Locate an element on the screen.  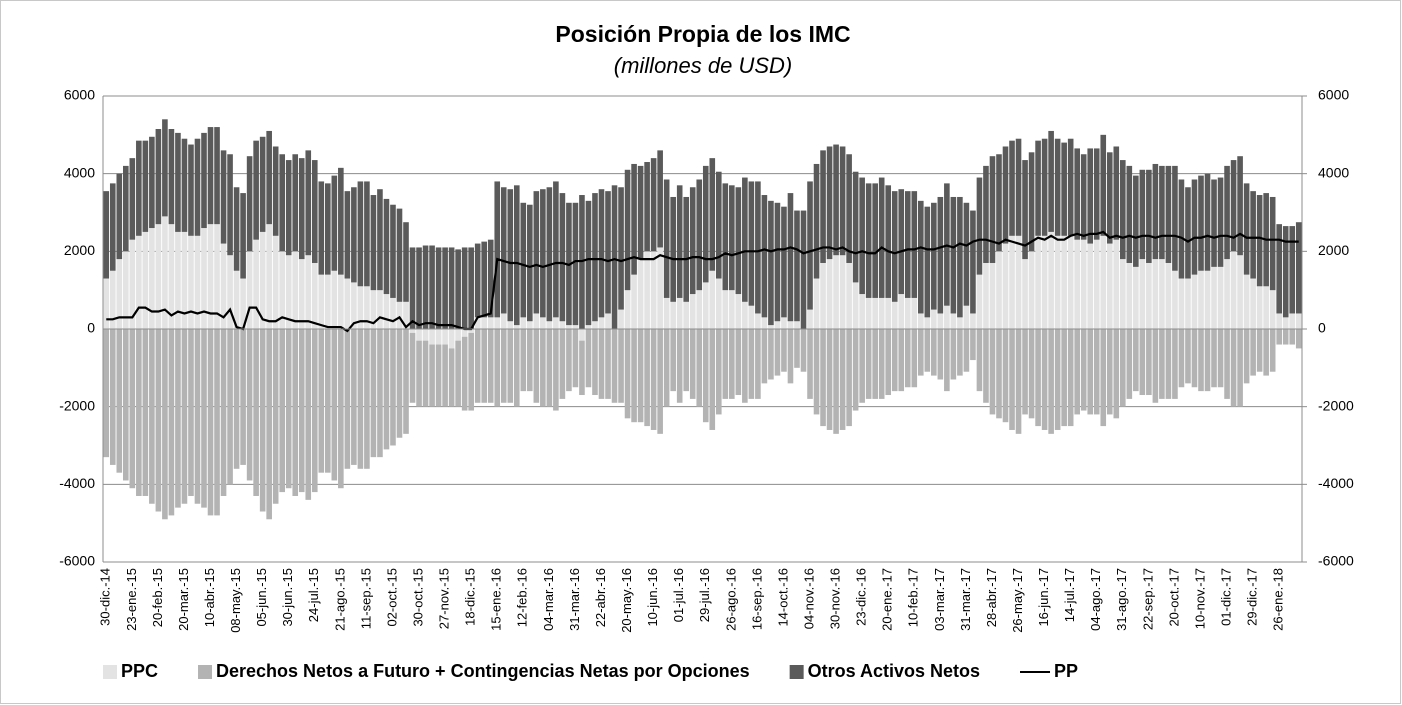
x-tick-label: 20-feb.-15 is located at coordinates (157, 597).